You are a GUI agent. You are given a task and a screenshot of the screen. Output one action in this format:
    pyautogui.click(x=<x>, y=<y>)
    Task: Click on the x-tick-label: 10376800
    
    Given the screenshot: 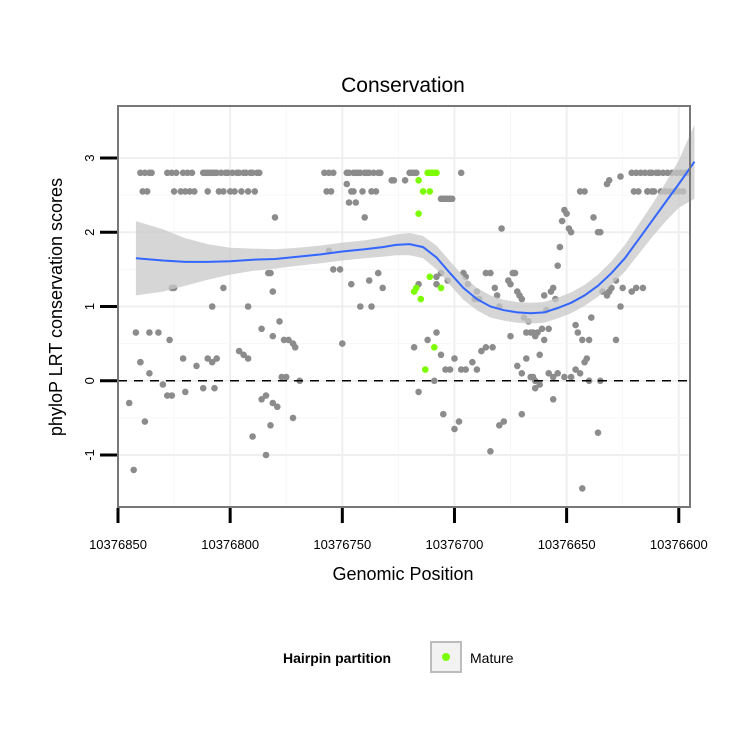 What is the action you would take?
    pyautogui.click(x=230, y=544)
    